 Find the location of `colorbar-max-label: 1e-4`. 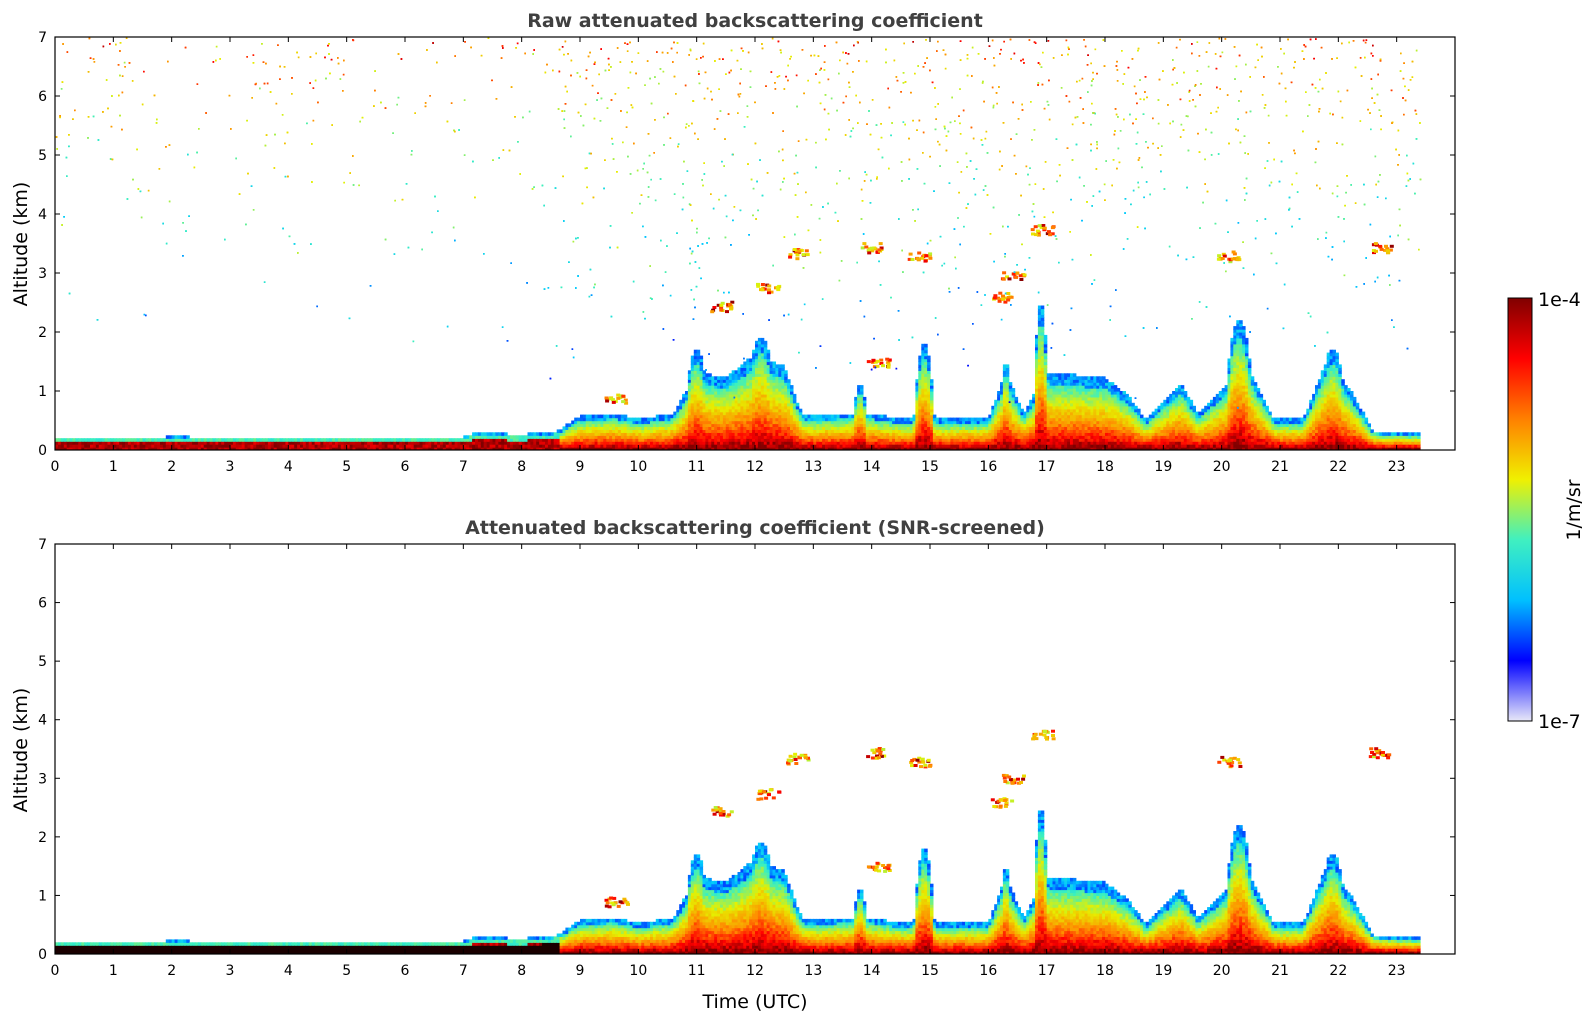

colorbar-max-label: 1e-4 is located at coordinates (1559, 300).